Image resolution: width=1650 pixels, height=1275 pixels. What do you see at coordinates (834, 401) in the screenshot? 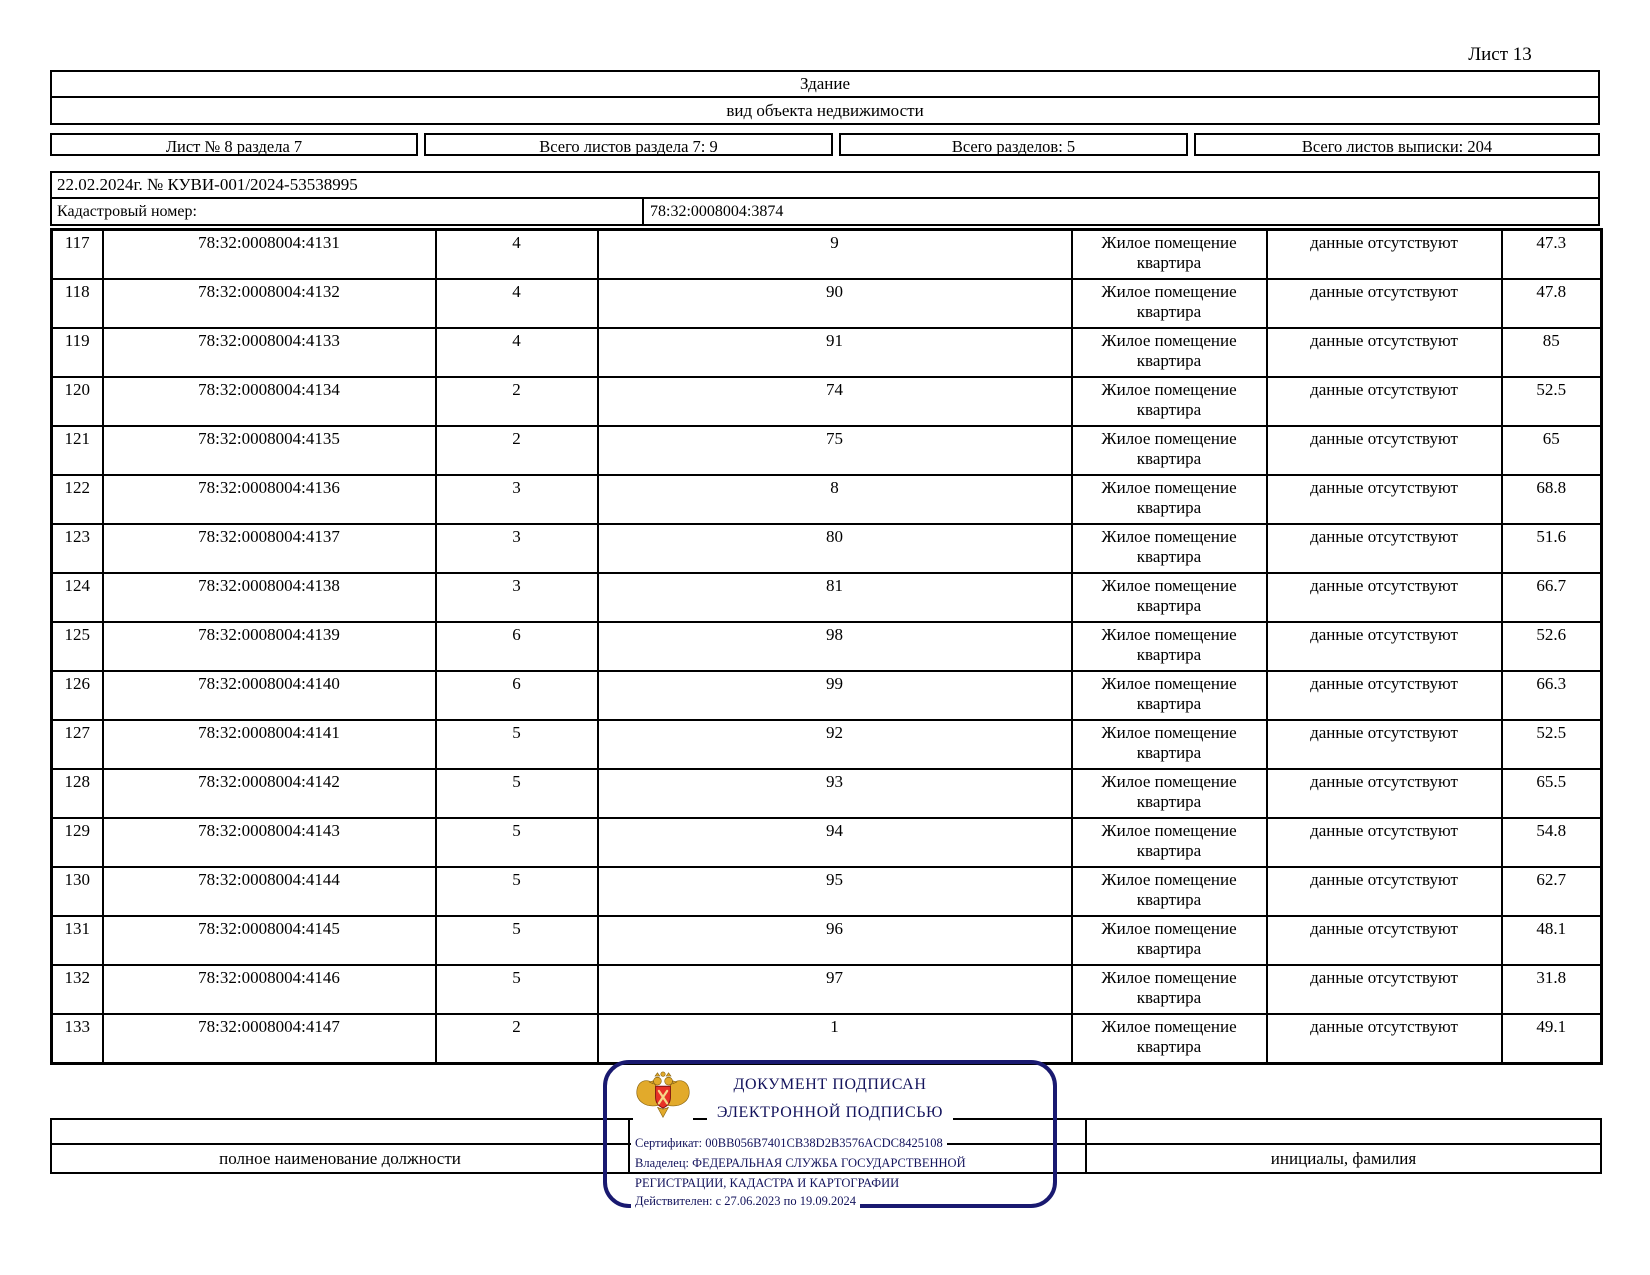
I see `apartment-number-cell: 74` at bounding box center [834, 401].